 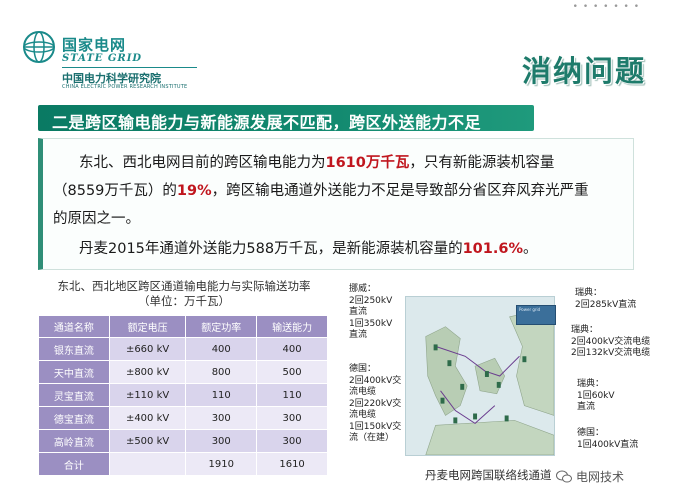 What do you see at coordinates (147, 349) in the screenshot?
I see `table-cell: ±660 kV` at bounding box center [147, 349].